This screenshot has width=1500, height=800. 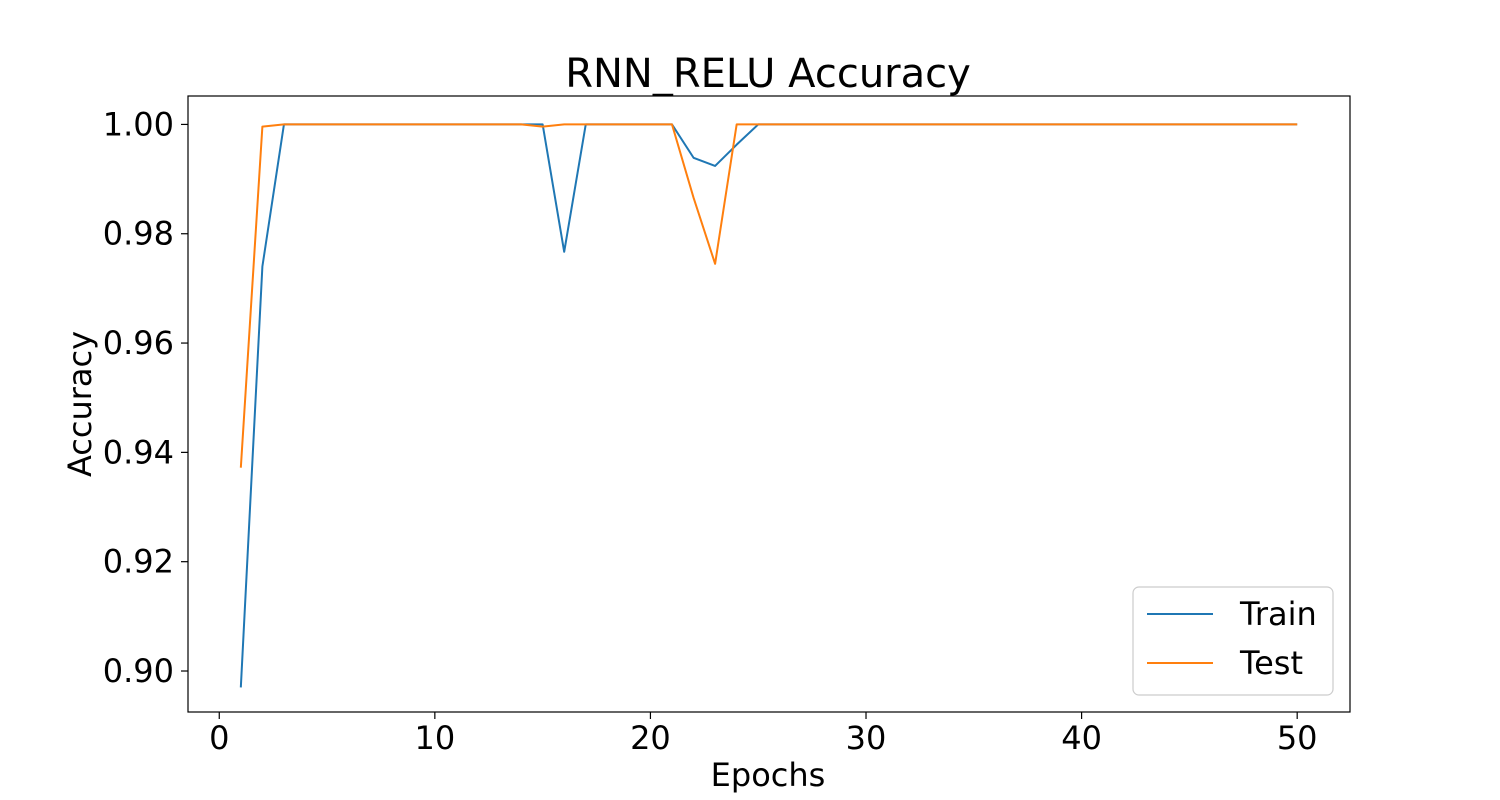 What do you see at coordinates (1271, 663) in the screenshot?
I see `legend-label-test: Test` at bounding box center [1271, 663].